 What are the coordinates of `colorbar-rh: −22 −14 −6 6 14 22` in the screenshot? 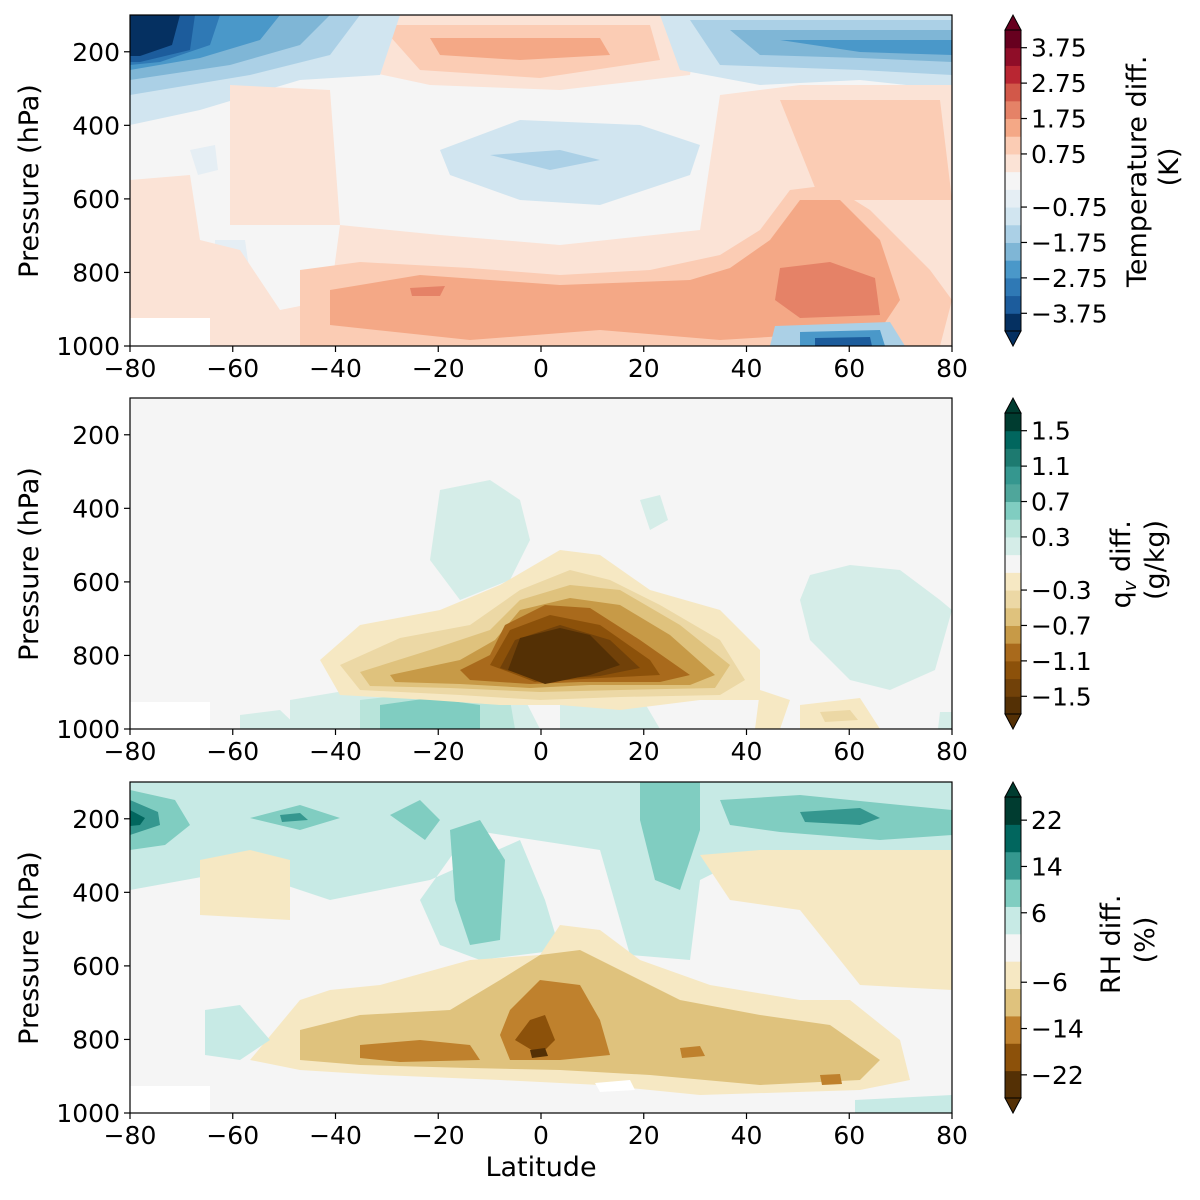 It's located at (1044, 947).